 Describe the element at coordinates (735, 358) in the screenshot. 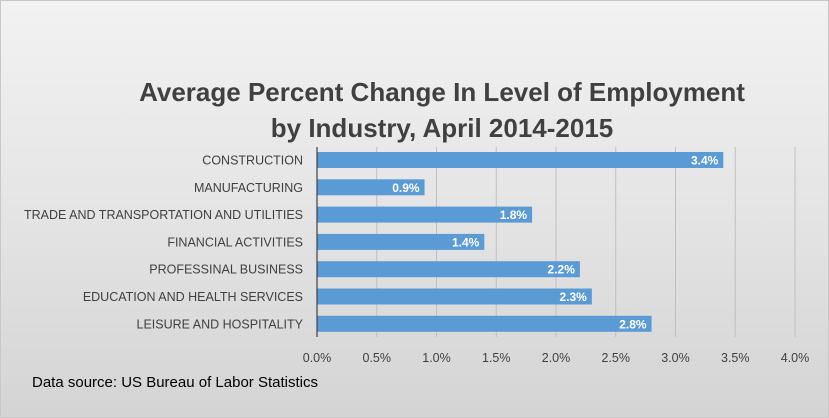

I see `x-tick-label: 3.5%` at that location.